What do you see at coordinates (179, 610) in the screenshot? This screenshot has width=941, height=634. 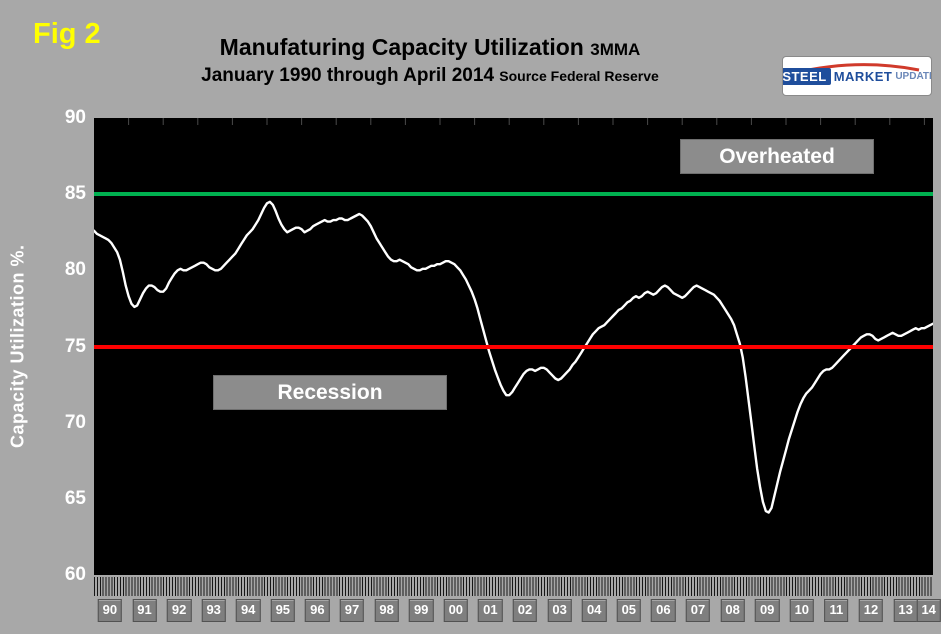 I see `x-tick-label-92: 92` at bounding box center [179, 610].